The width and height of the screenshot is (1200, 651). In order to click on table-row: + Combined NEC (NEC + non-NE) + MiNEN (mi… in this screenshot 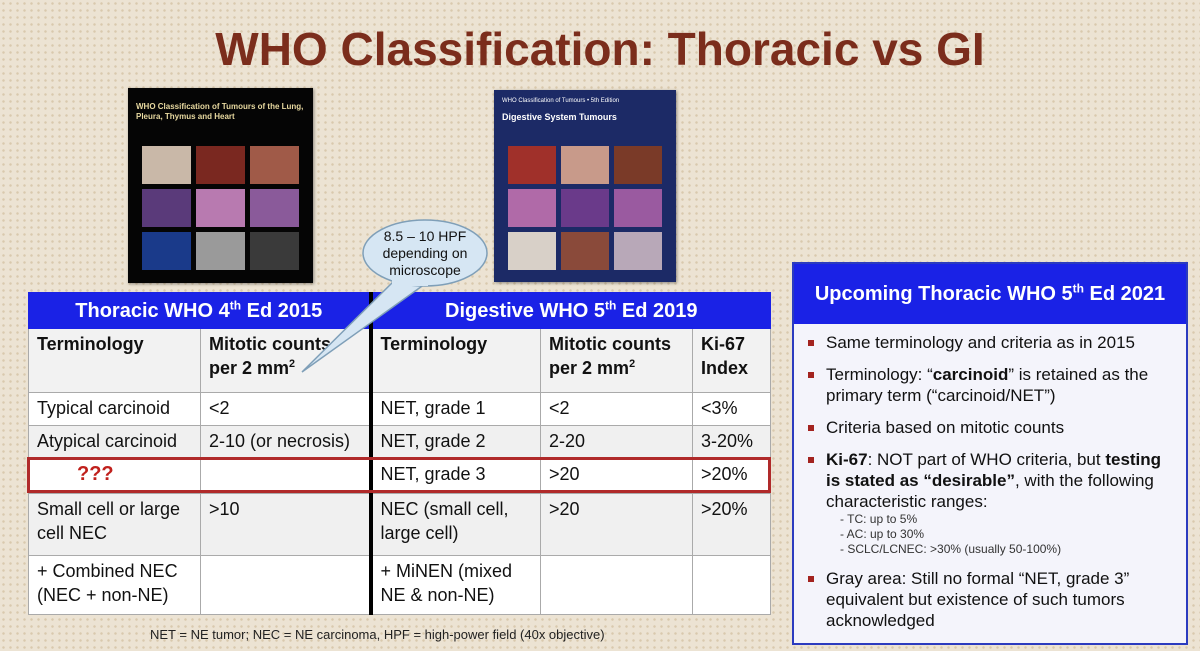, I will do `click(400, 585)`.